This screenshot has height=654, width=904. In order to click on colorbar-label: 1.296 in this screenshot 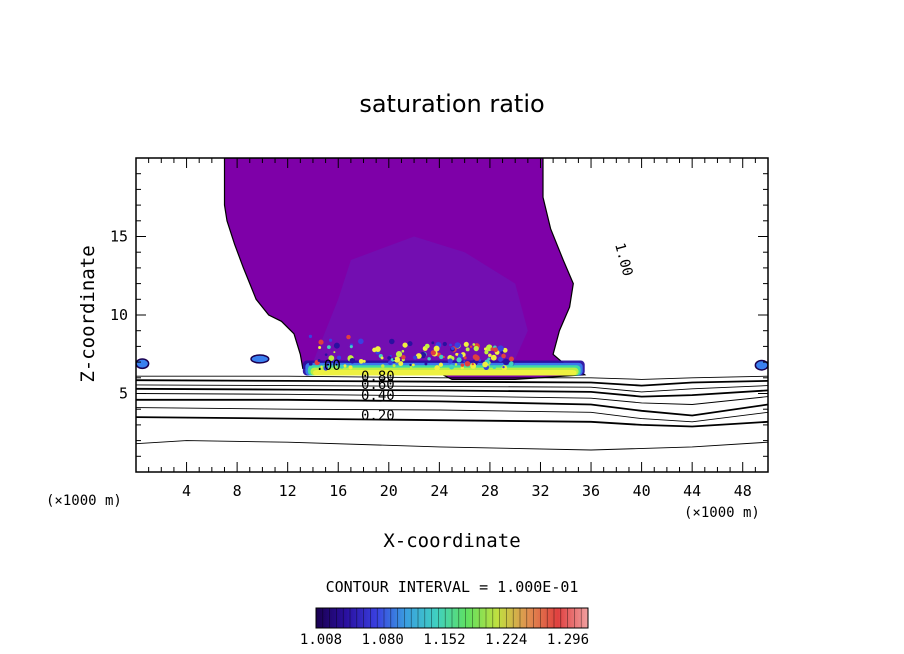, I will do `click(568, 640)`.